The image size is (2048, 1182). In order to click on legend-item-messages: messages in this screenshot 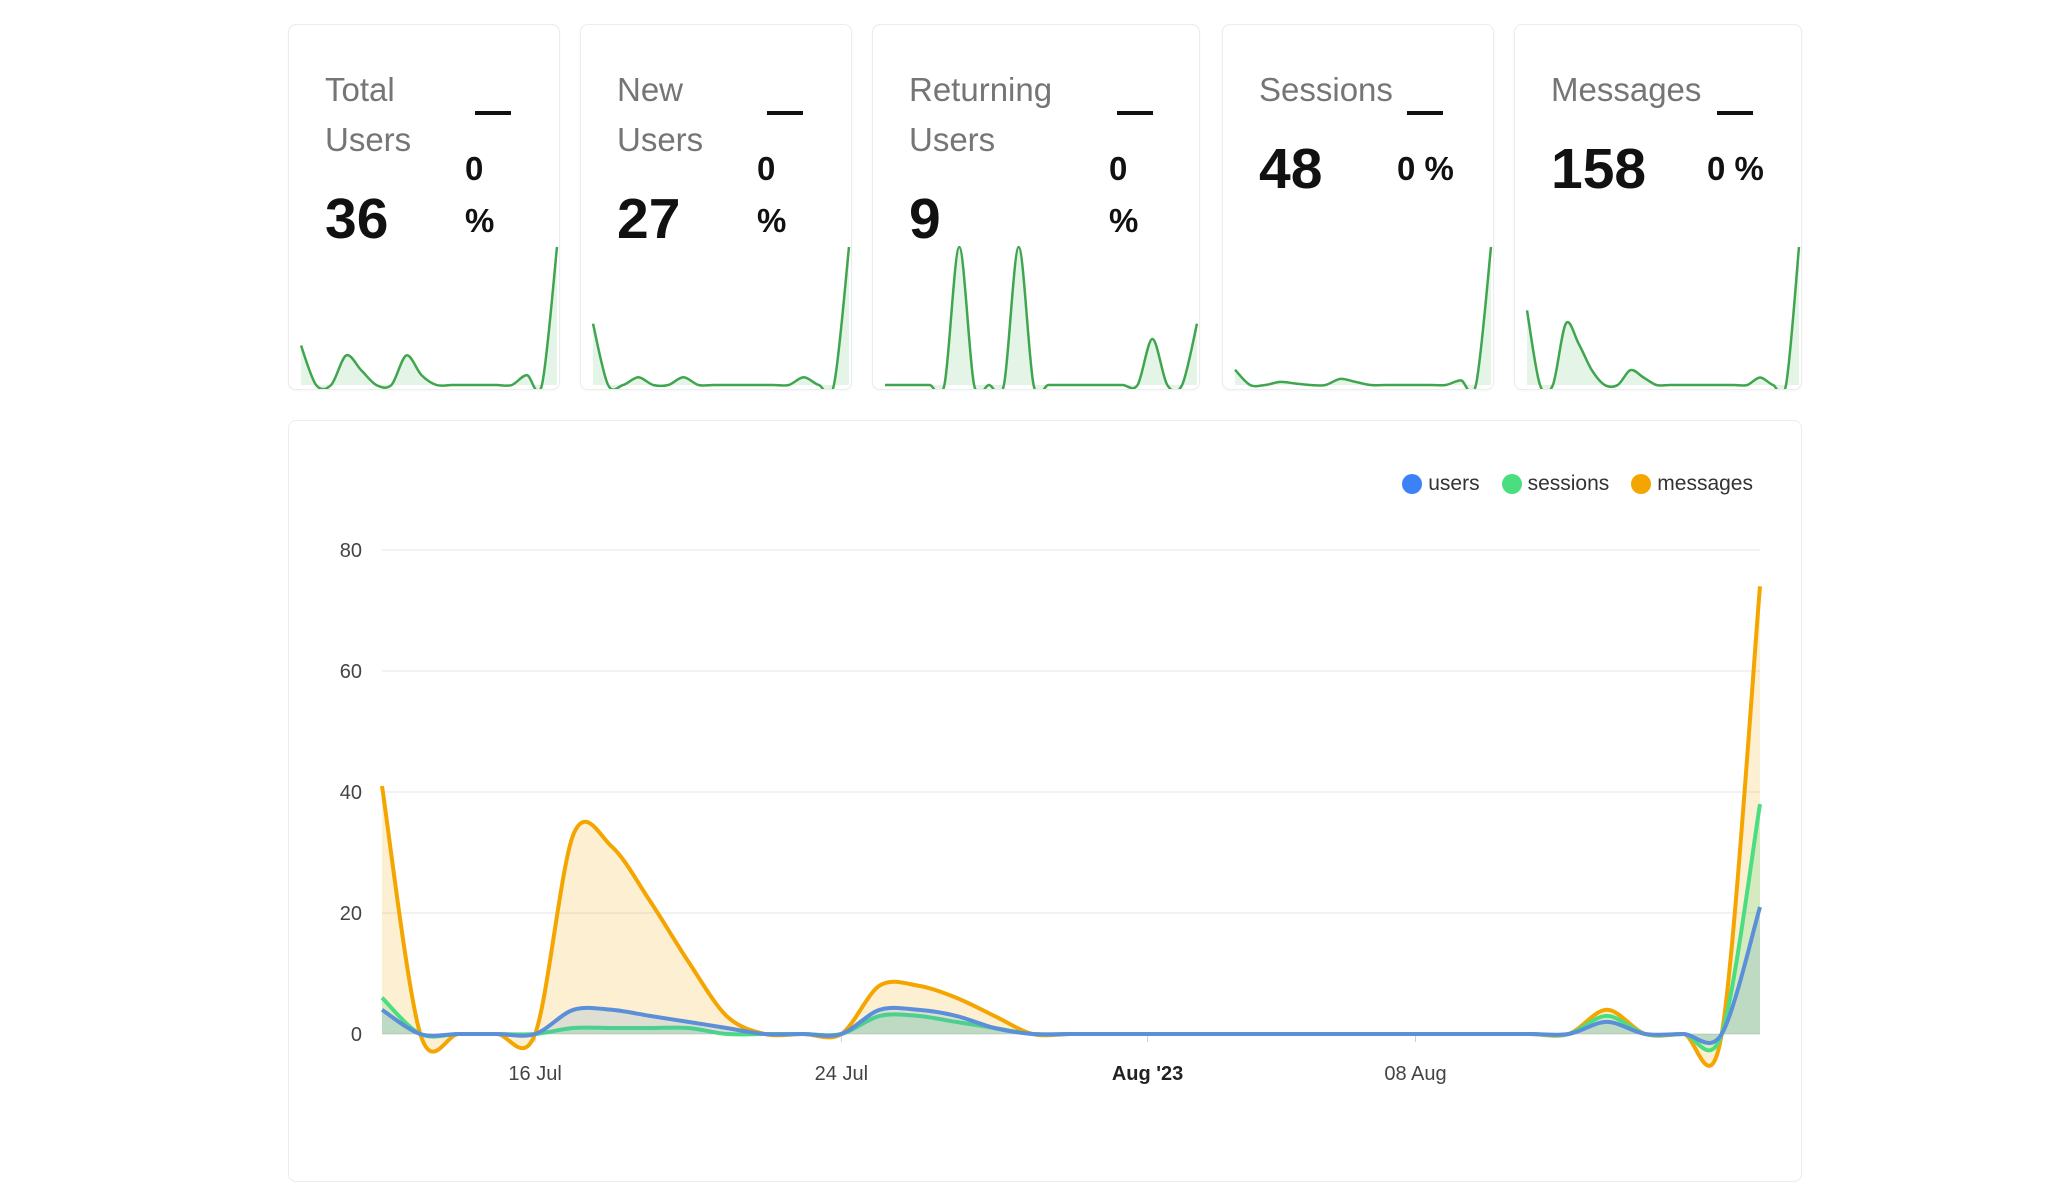, I will do `click(1692, 484)`.